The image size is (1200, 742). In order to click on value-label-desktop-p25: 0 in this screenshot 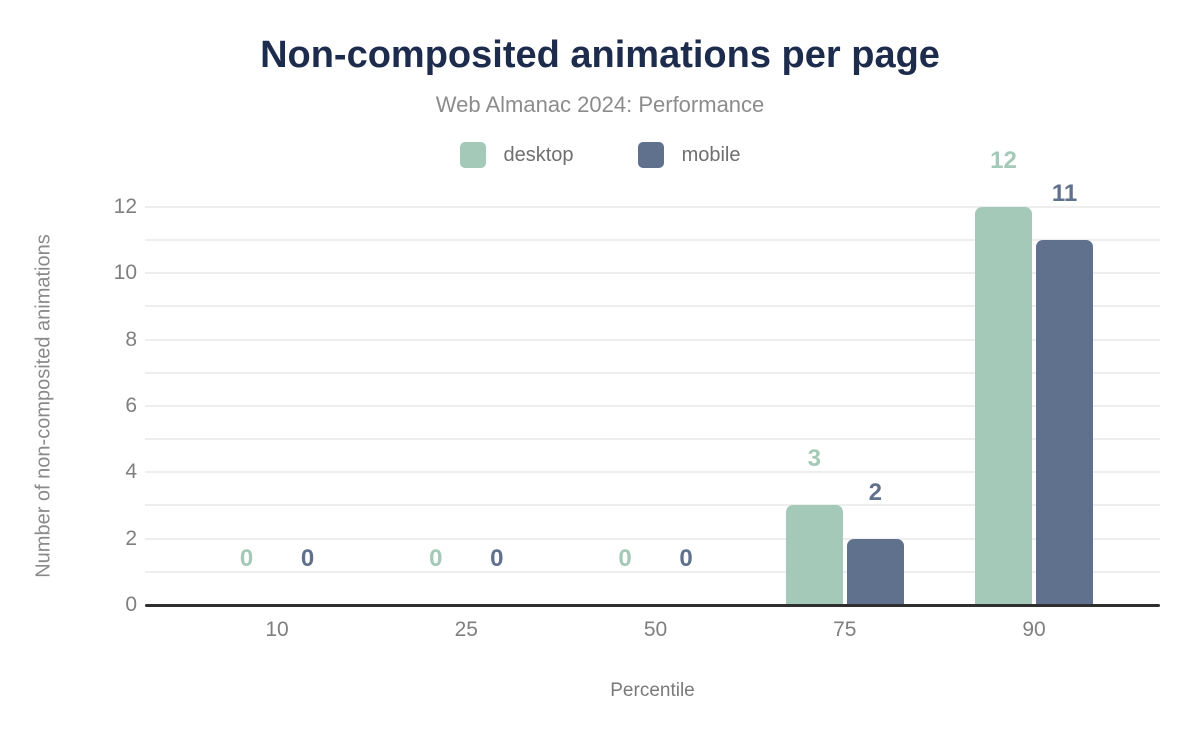, I will do `click(436, 558)`.